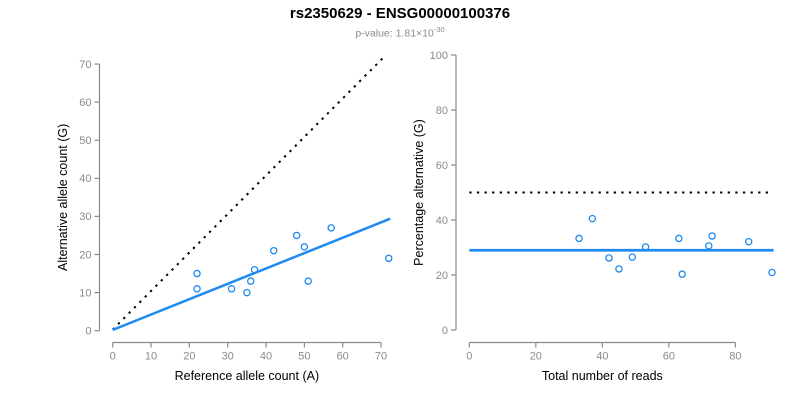  What do you see at coordinates (419, 192) in the screenshot?
I see `y-axis-title: Percentage alternative (G)` at bounding box center [419, 192].